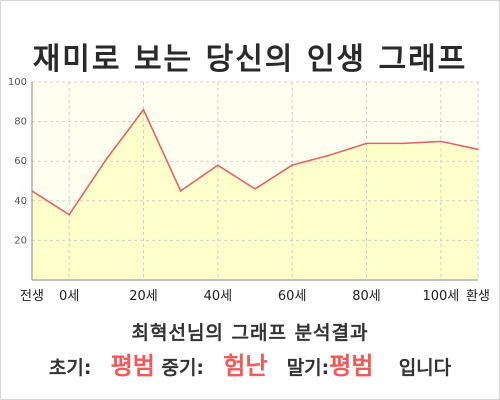 Image resolution: width=500 pixels, height=400 pixels. Describe the element at coordinates (69, 296) in the screenshot. I see `x-tick-label: 0세` at that location.